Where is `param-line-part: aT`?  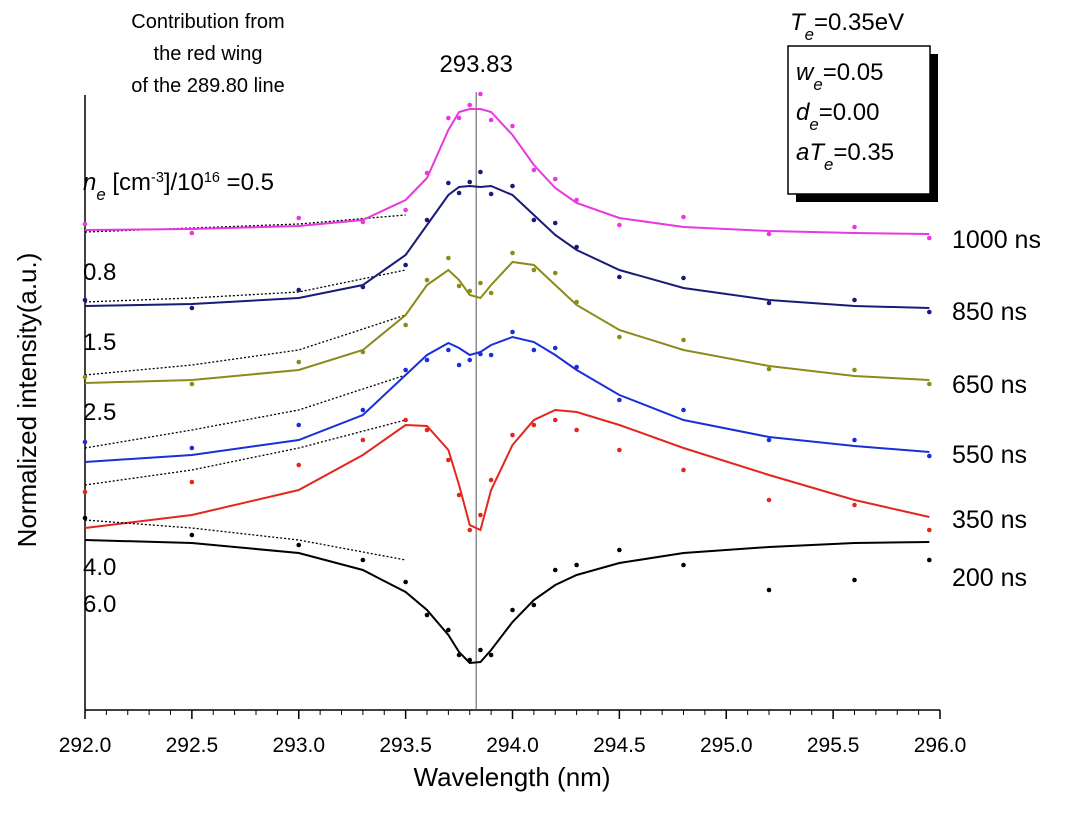 param-line-part: aT is located at coordinates (811, 152).